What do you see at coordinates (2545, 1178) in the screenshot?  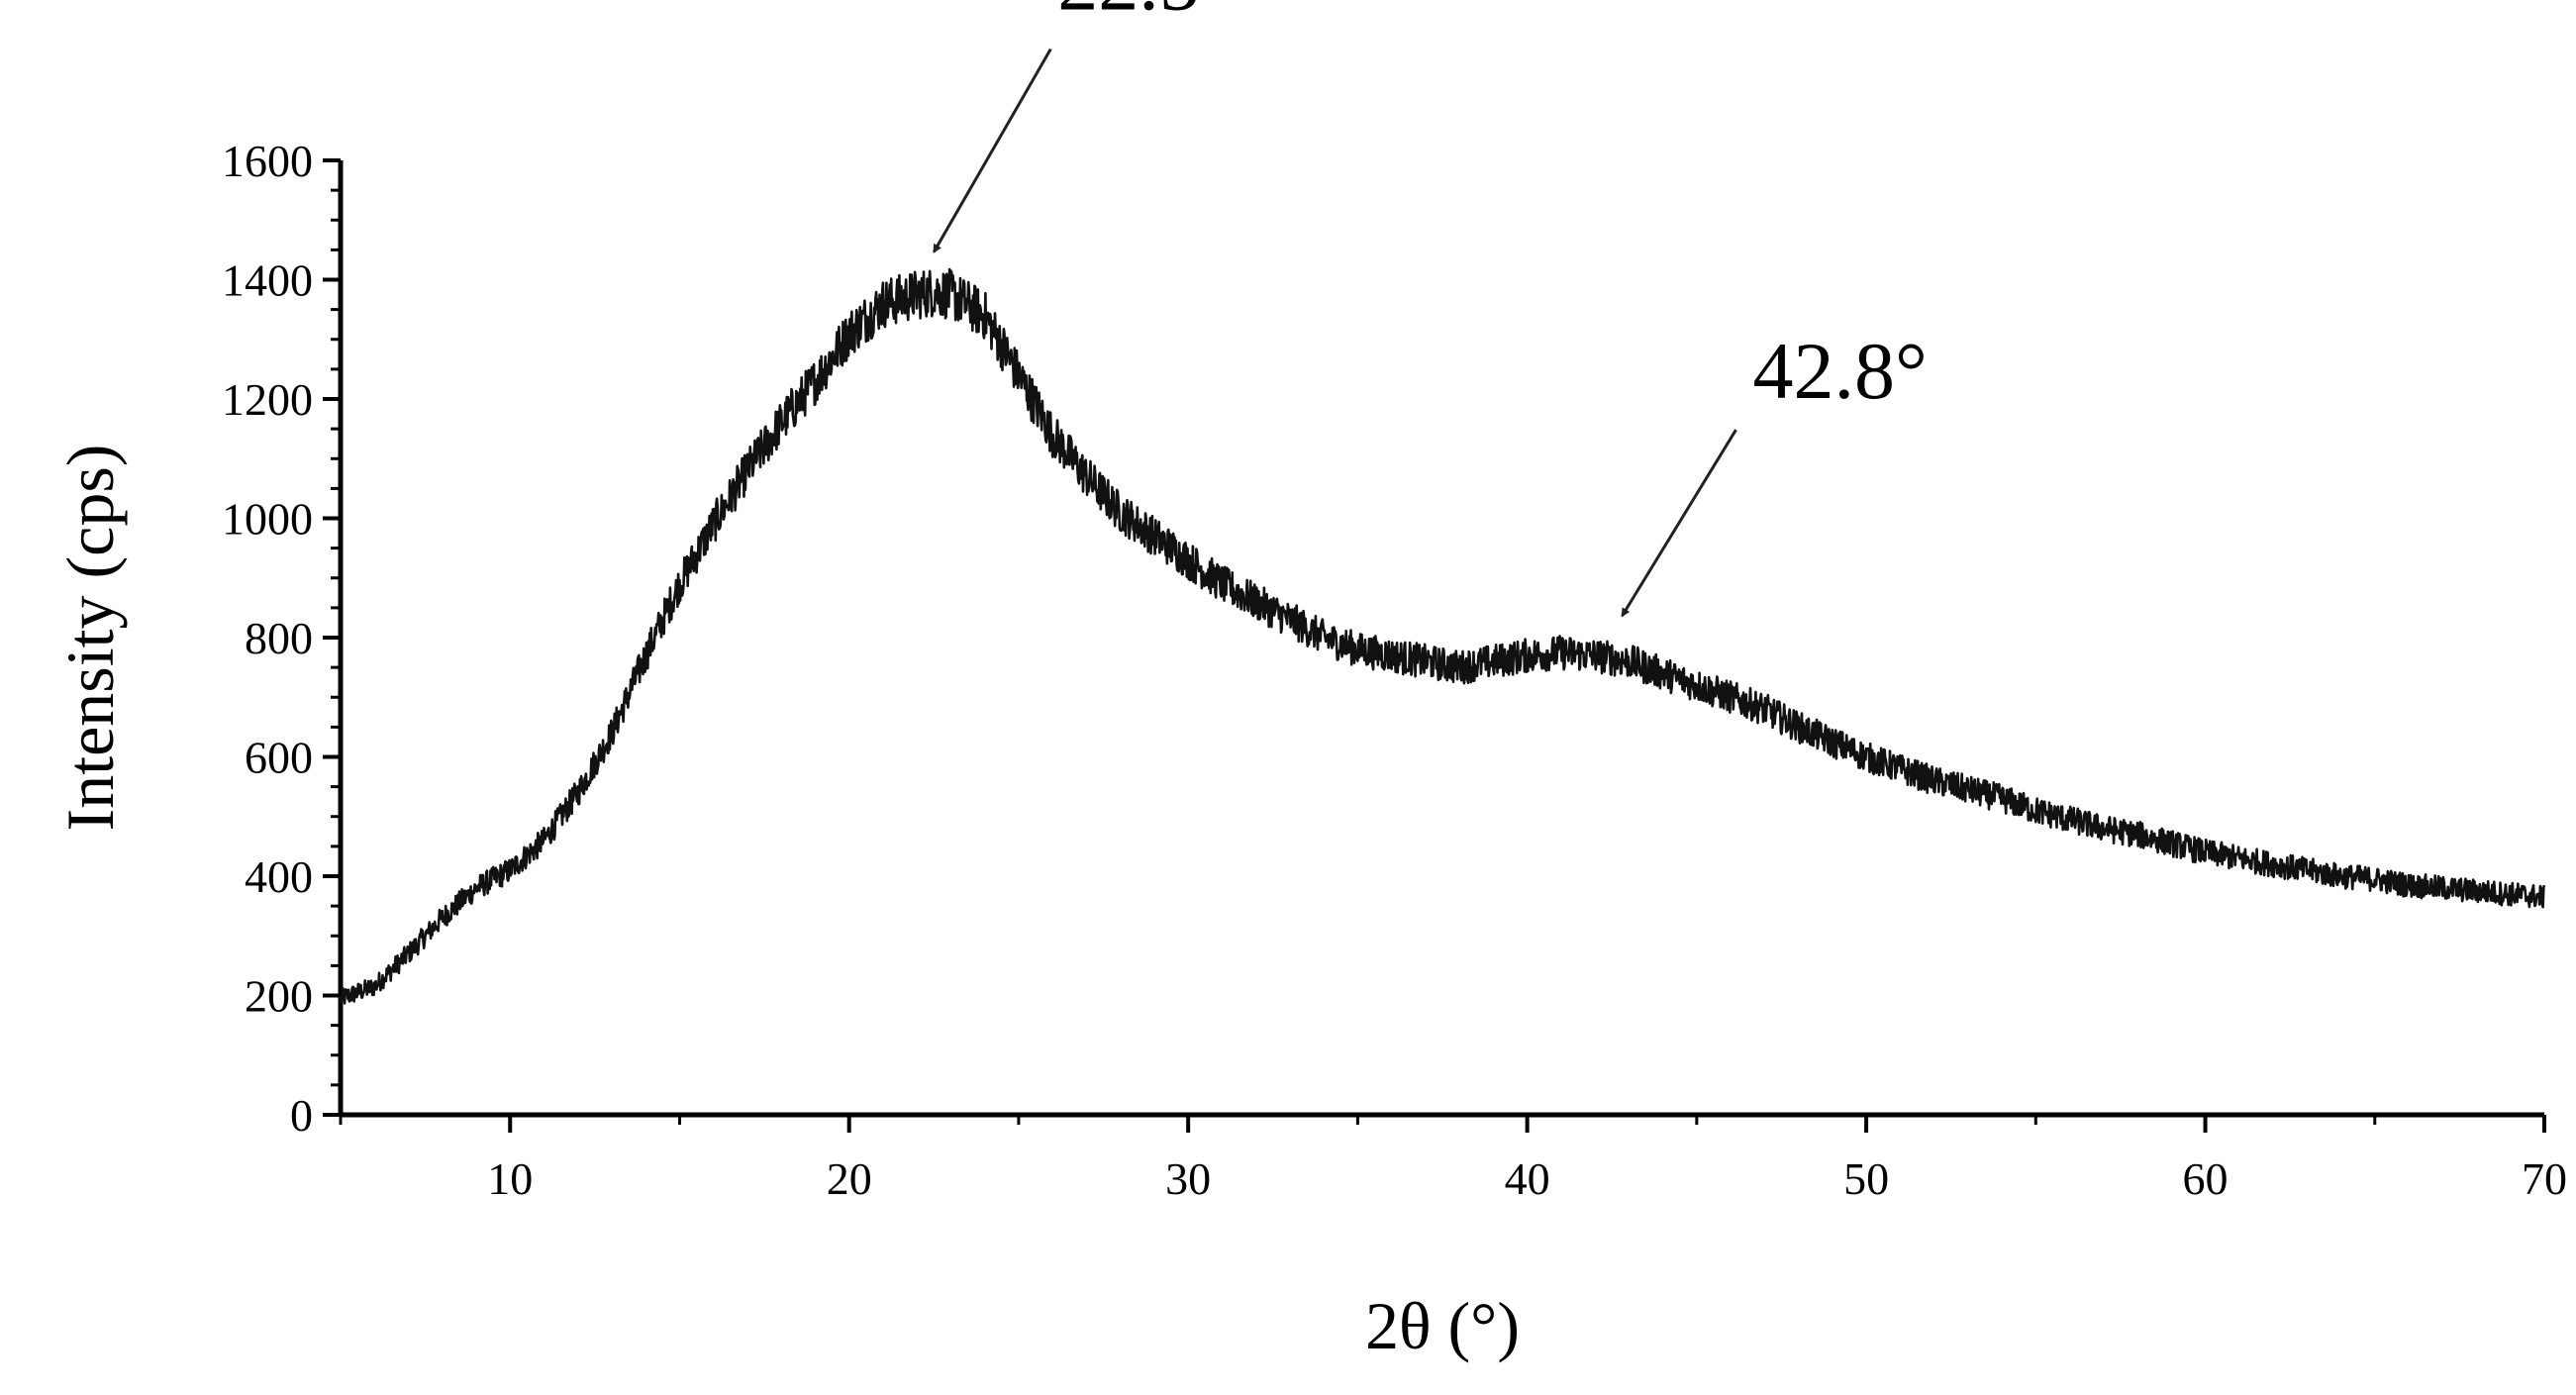 I see `x-tick-label: 70` at bounding box center [2545, 1178].